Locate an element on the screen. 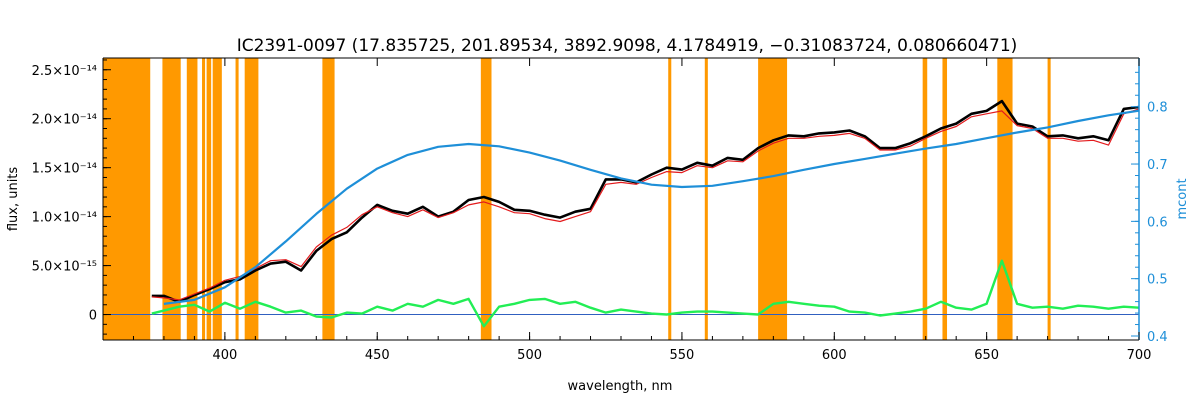 Image resolution: width=1200 pixels, height=400 pixels. x-axis-label: wavelength, nm is located at coordinates (620, 386).